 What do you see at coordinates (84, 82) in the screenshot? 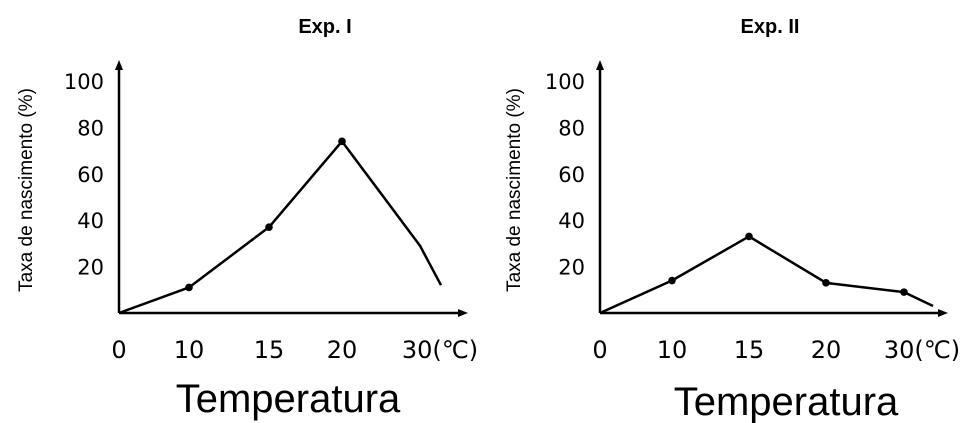
I see `chart-1-y-tick-label: 100` at bounding box center [84, 82].